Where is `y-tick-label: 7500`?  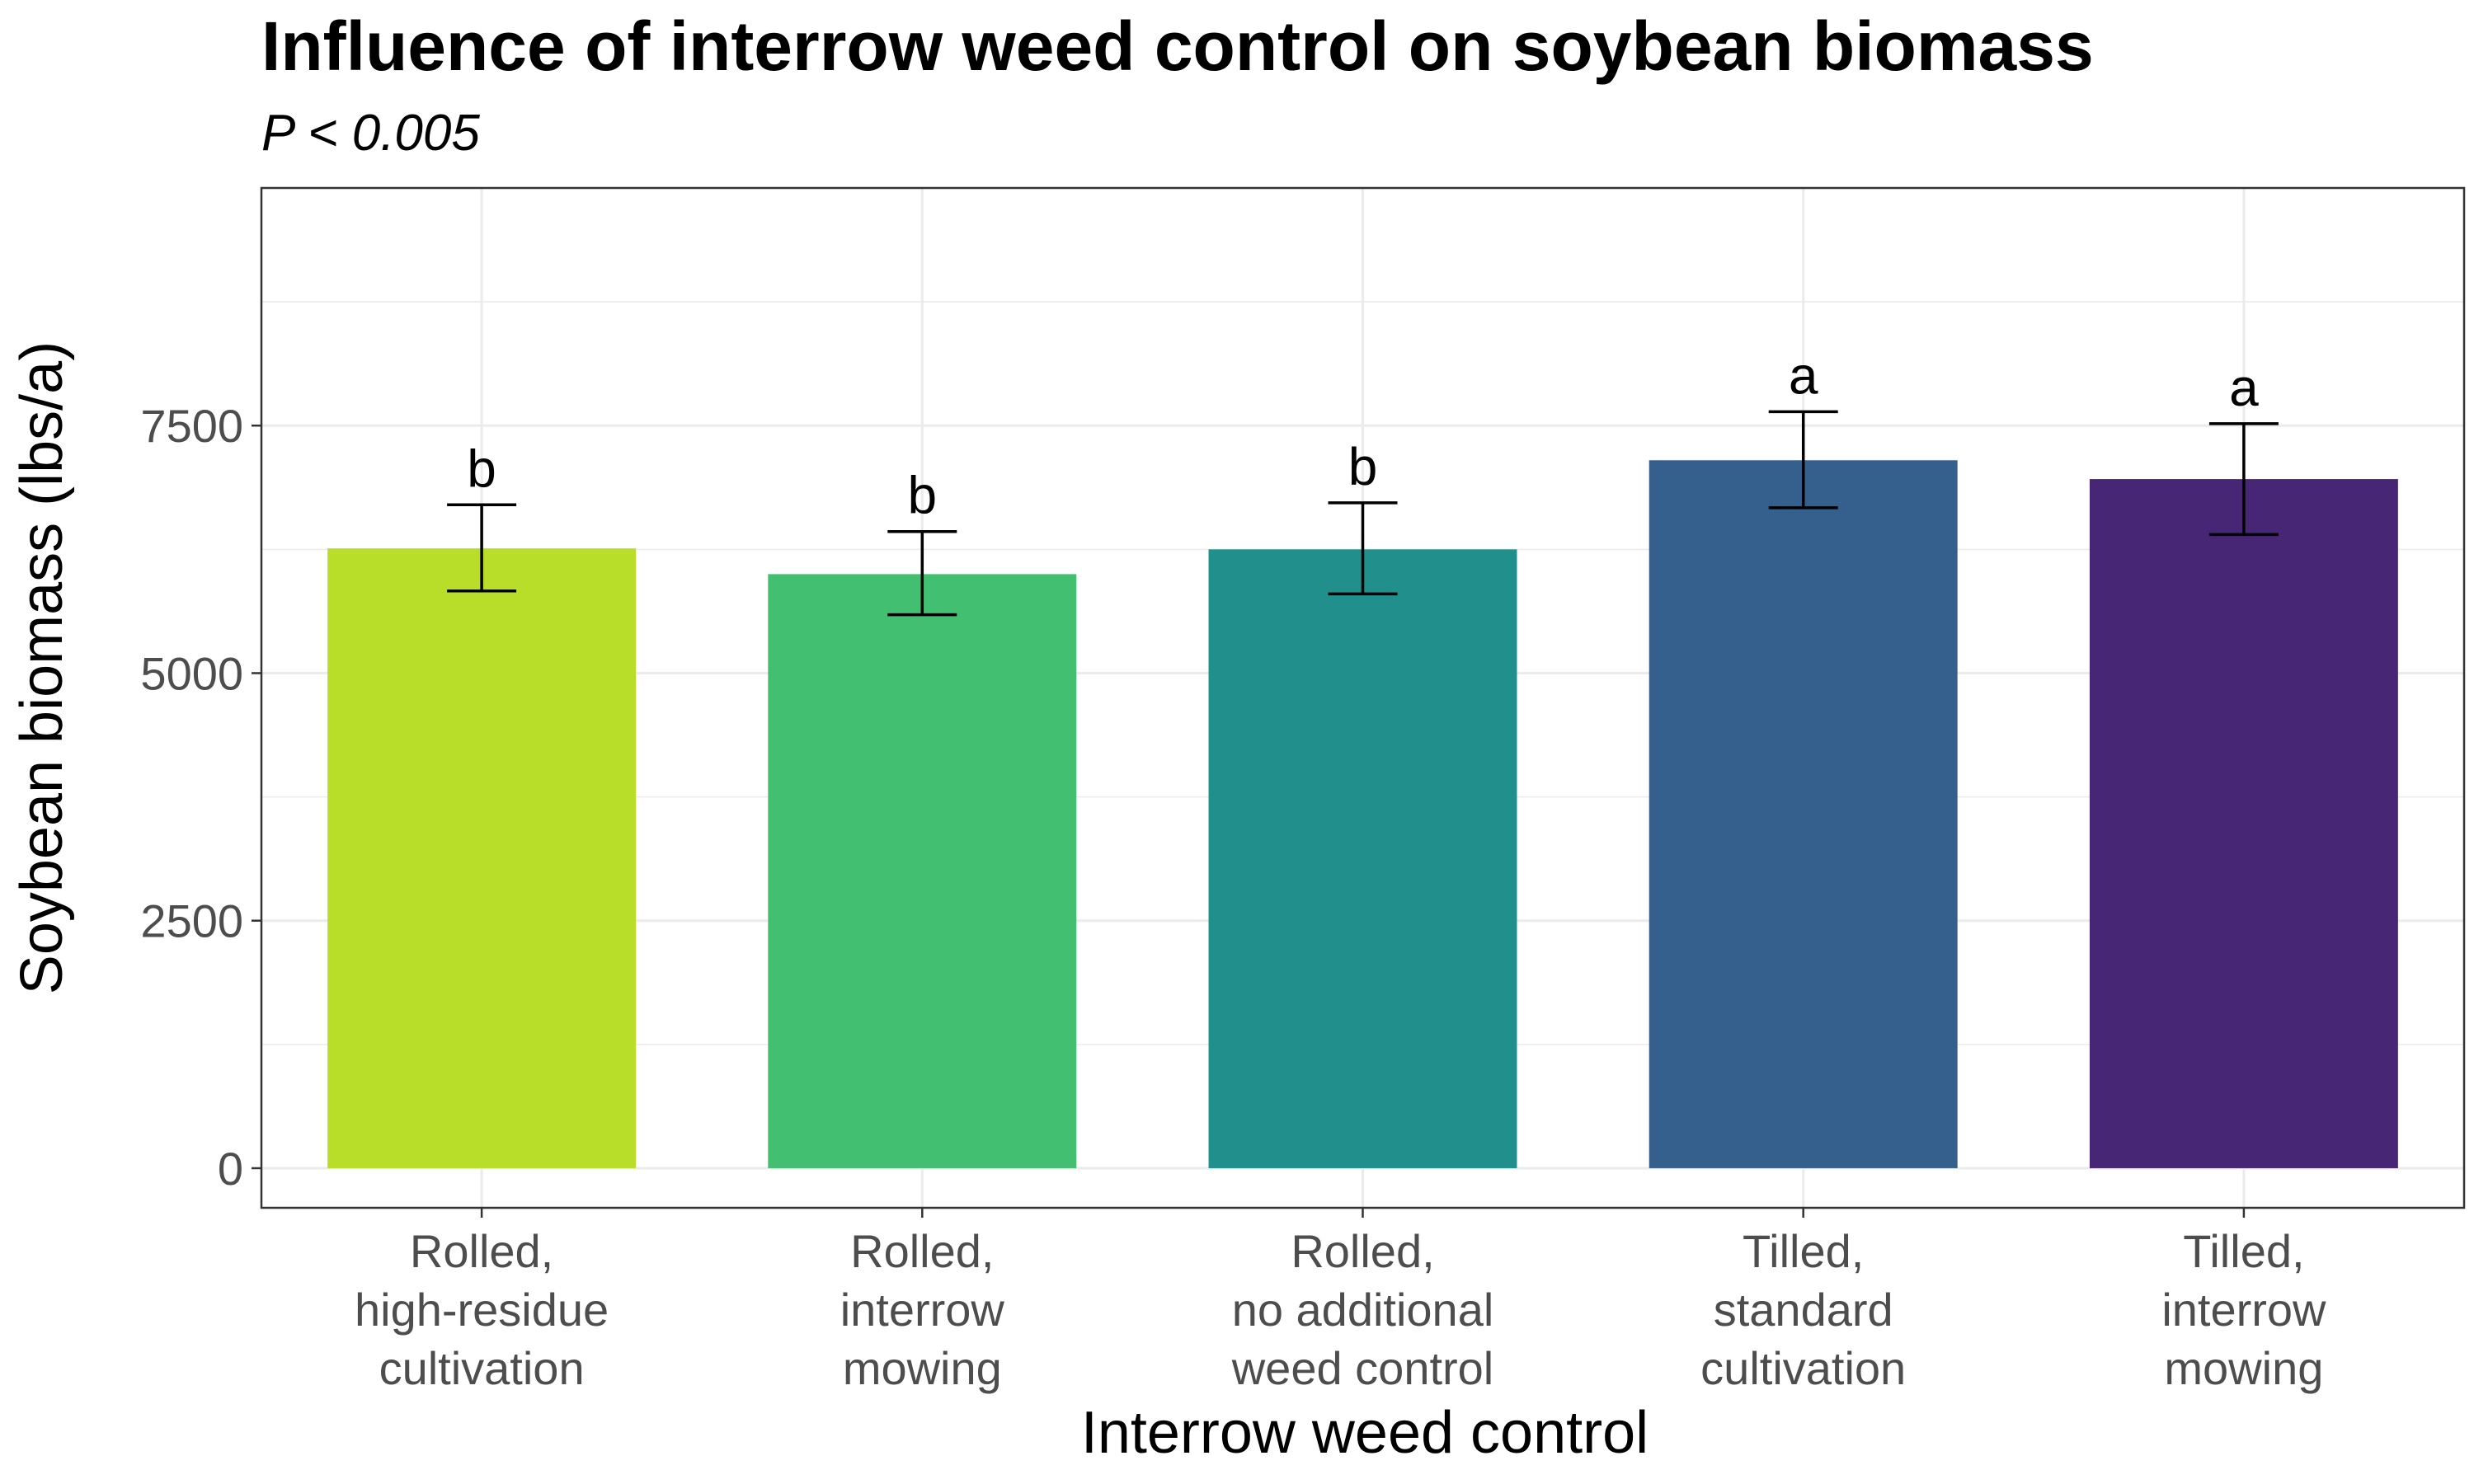 y-tick-label: 7500 is located at coordinates (191, 426).